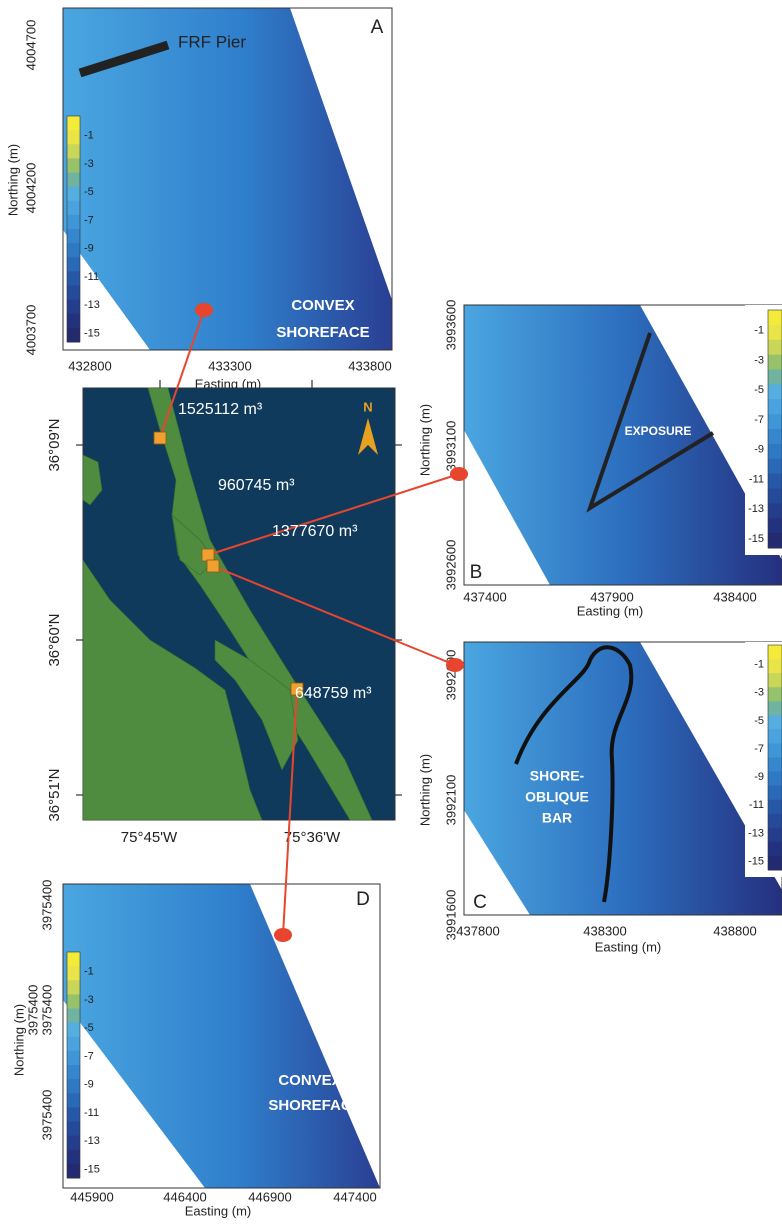  What do you see at coordinates (229, 365) in the screenshot?
I see `x-tick-label: 433300` at bounding box center [229, 365].